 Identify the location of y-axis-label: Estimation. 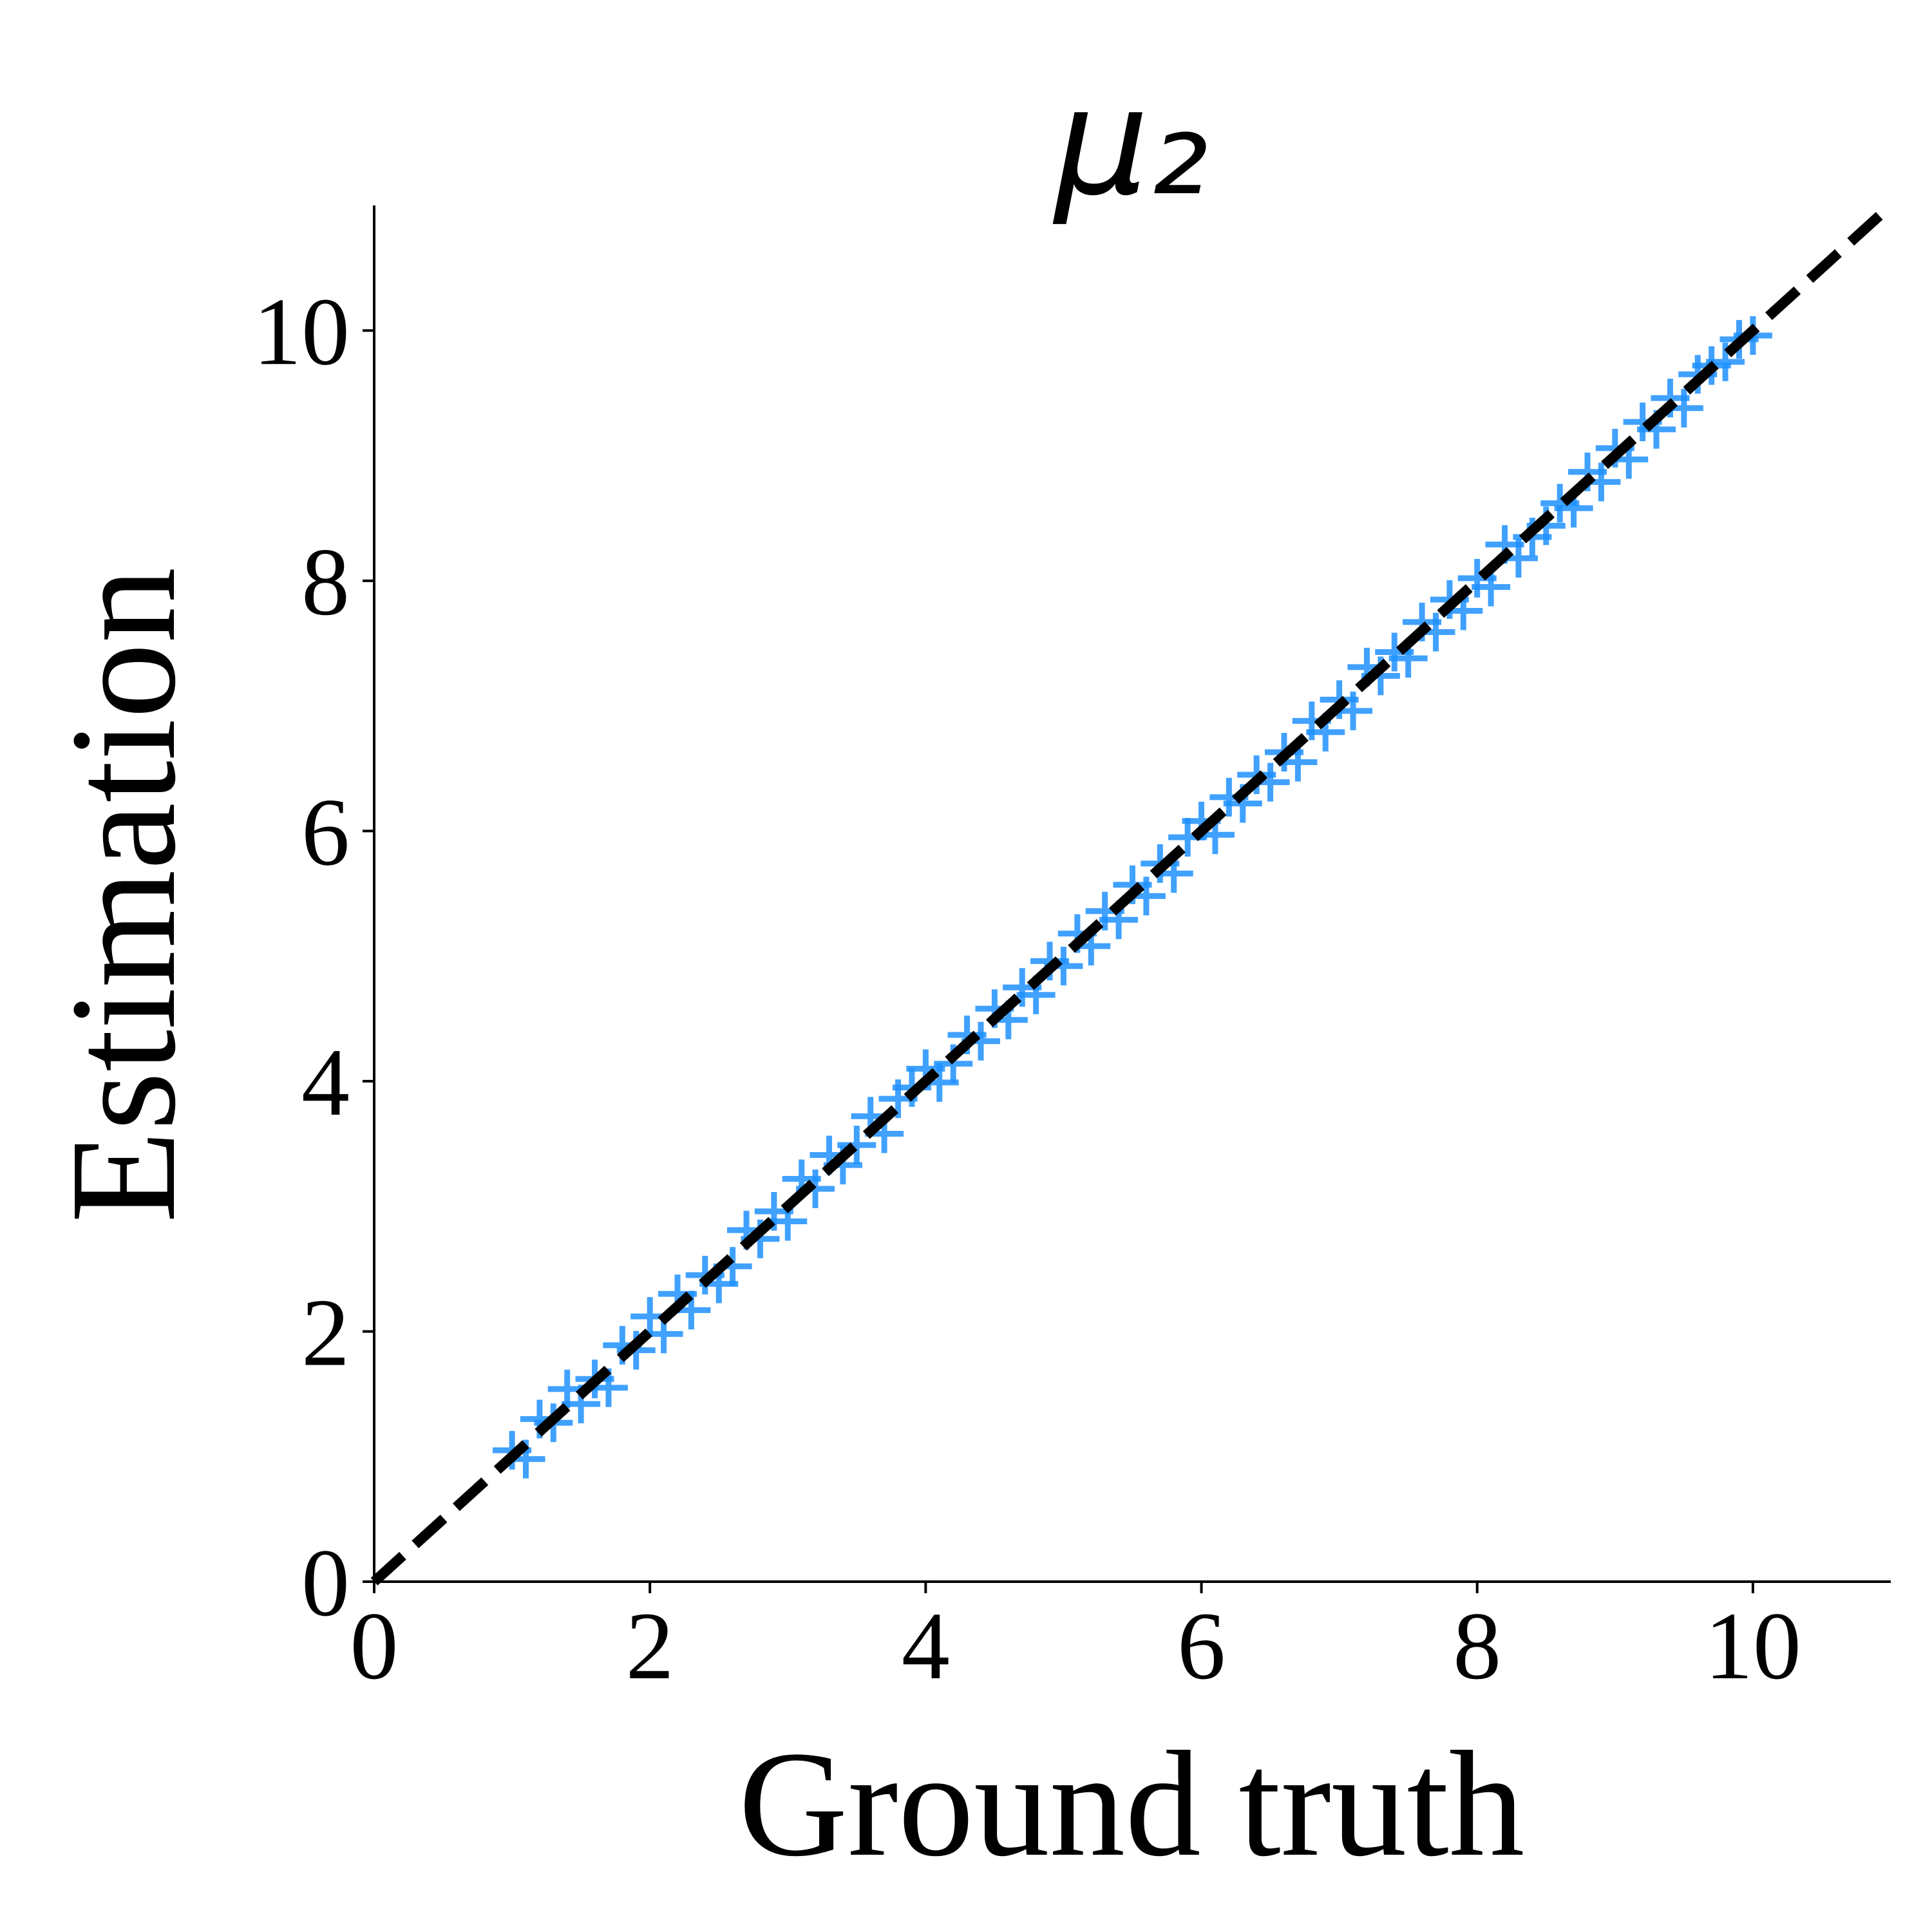
(123, 895).